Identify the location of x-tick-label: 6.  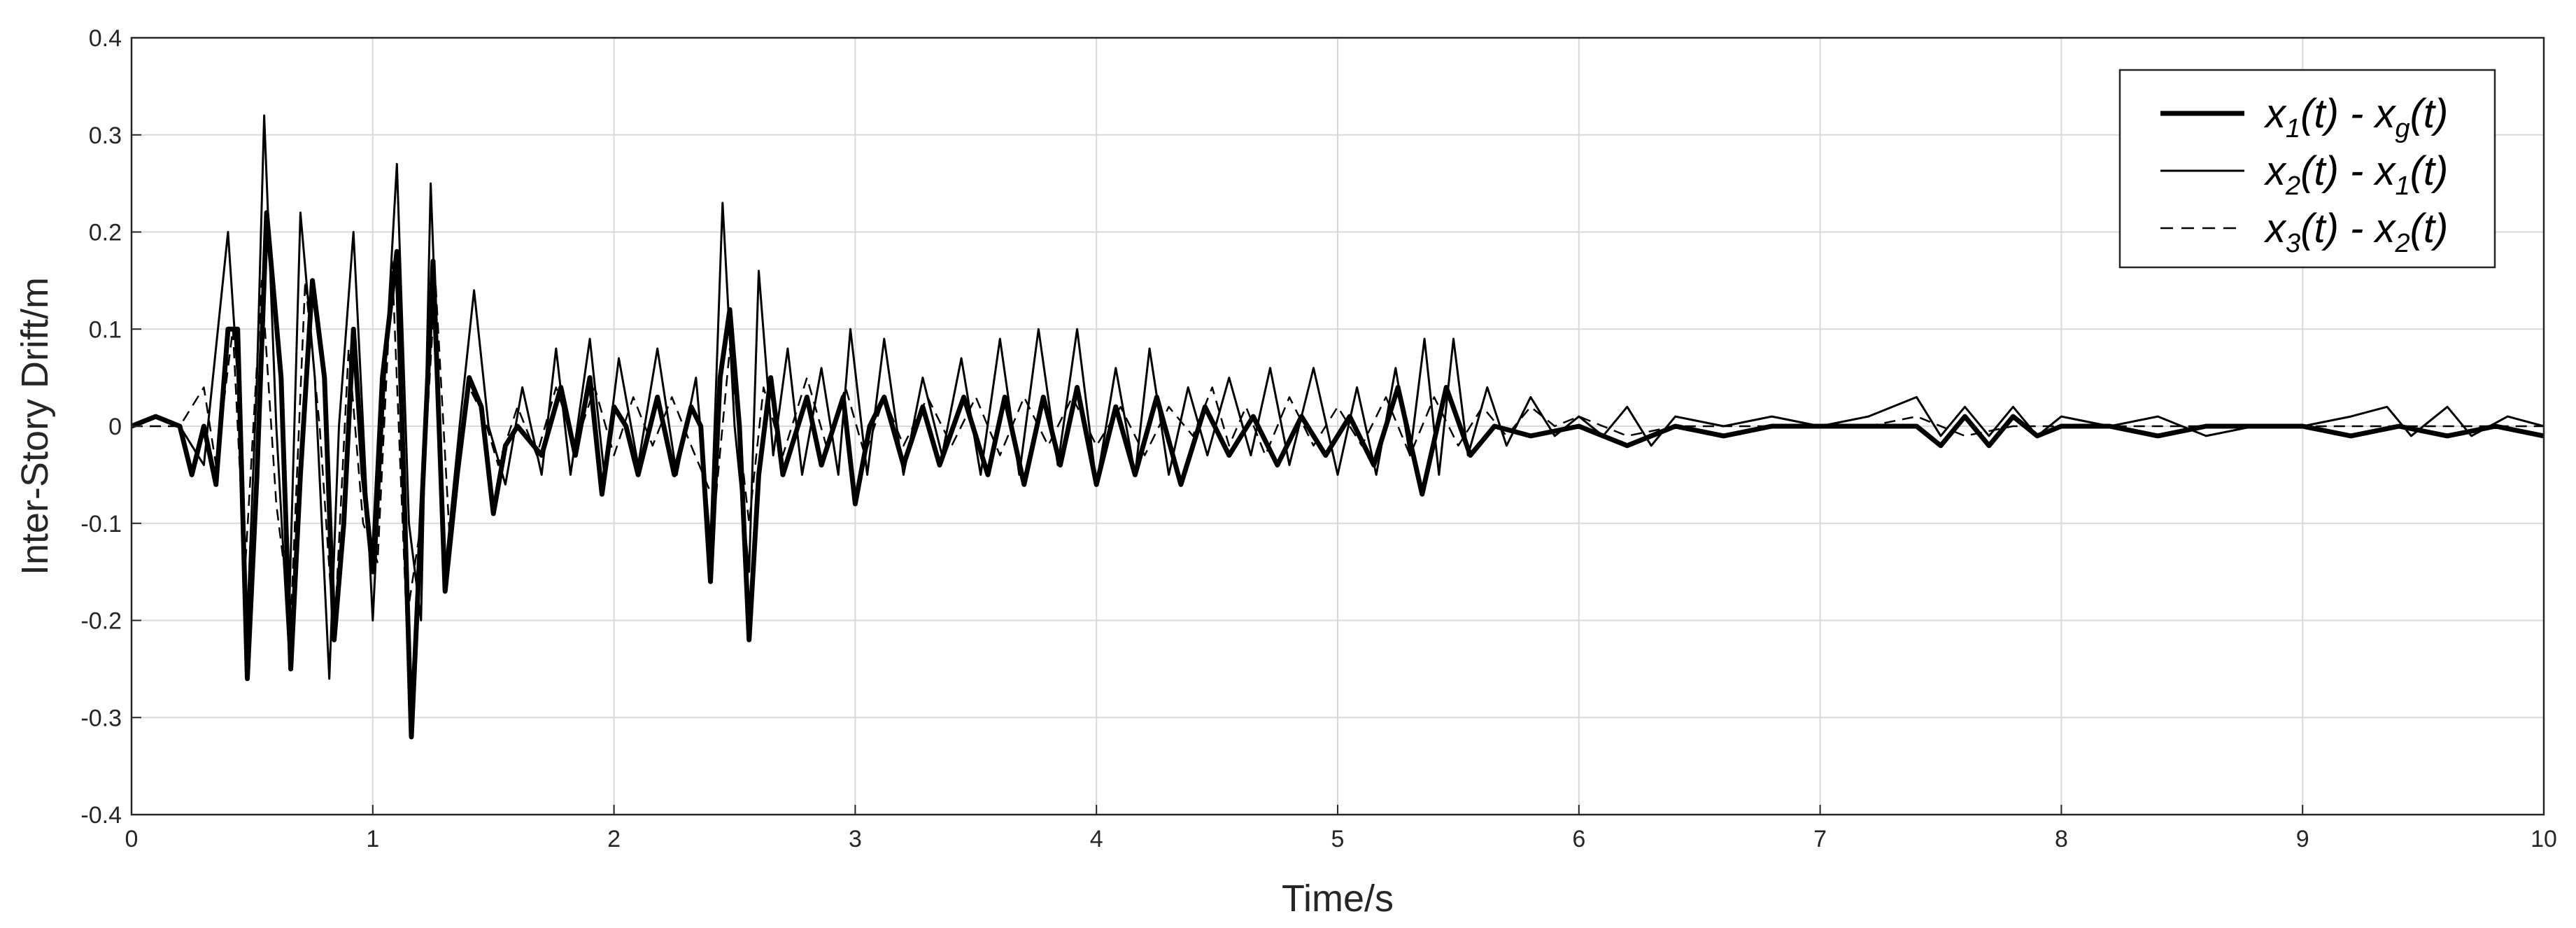
(1578, 839).